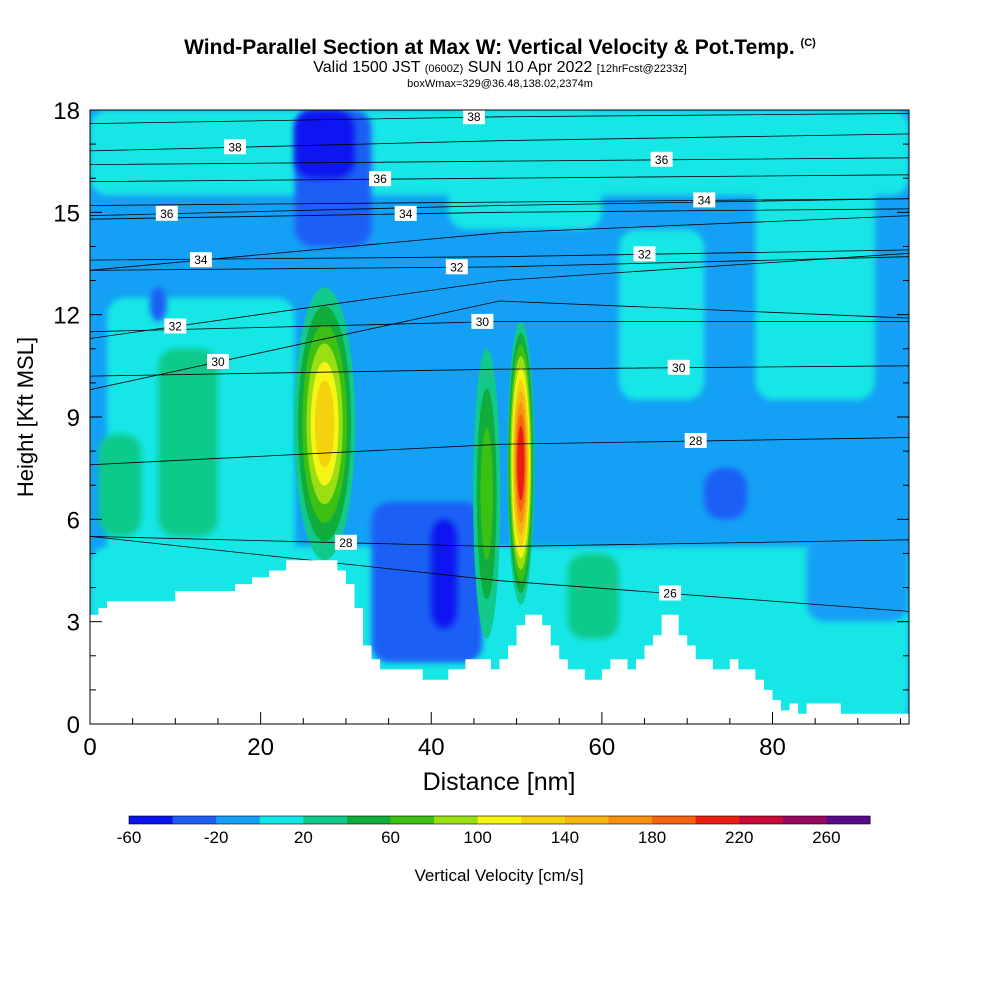 This screenshot has width=1000, height=1000. What do you see at coordinates (73, 623) in the screenshot?
I see `y-tick-label: 3` at bounding box center [73, 623].